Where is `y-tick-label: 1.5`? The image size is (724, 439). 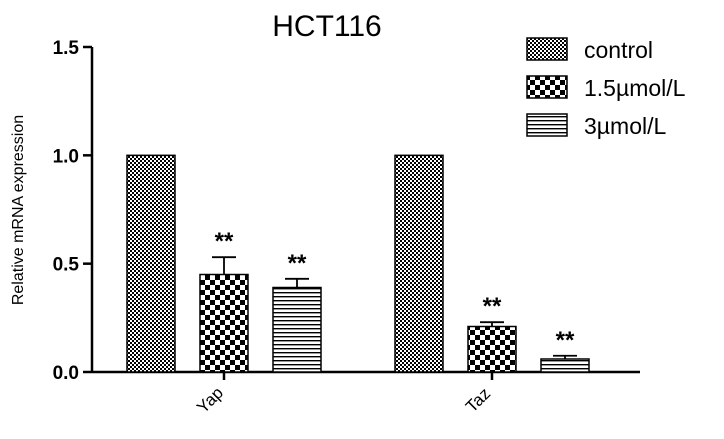
y-tick-label: 1.5 is located at coordinates (66, 48).